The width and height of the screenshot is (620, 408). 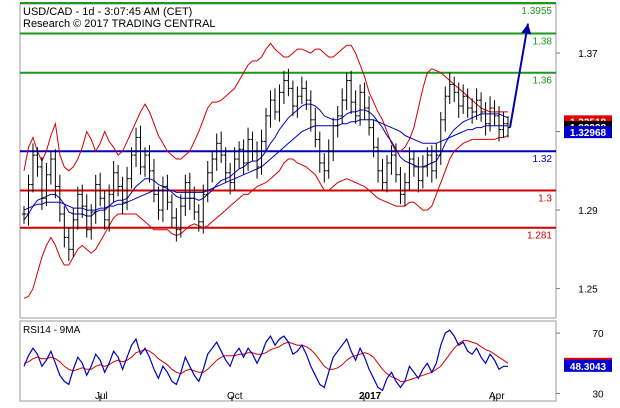 What do you see at coordinates (119, 24) in the screenshot?
I see `copyright-notice: Research © 2017 TRADING CENTRAL` at bounding box center [119, 24].